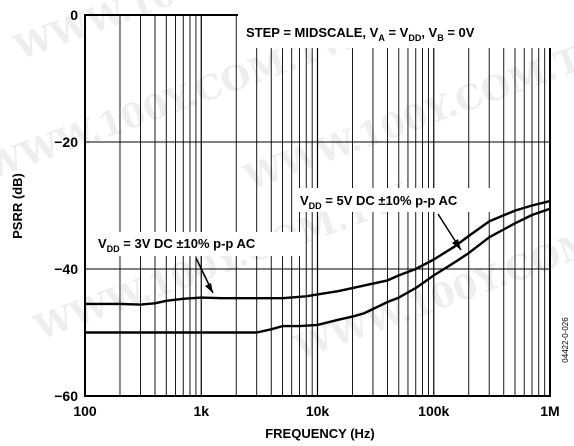 The image size is (574, 446). I want to click on header-annotation-bg, so click(397, 31).